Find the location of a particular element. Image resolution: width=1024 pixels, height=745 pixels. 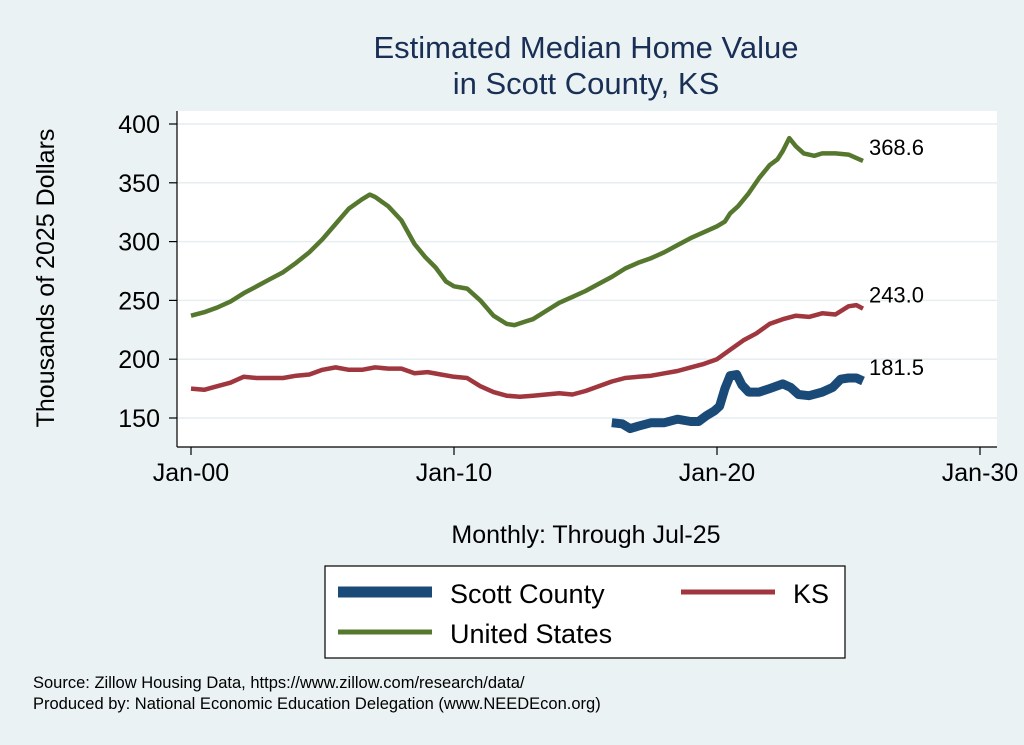

end-label-united-states: 368.6 is located at coordinates (896, 147).